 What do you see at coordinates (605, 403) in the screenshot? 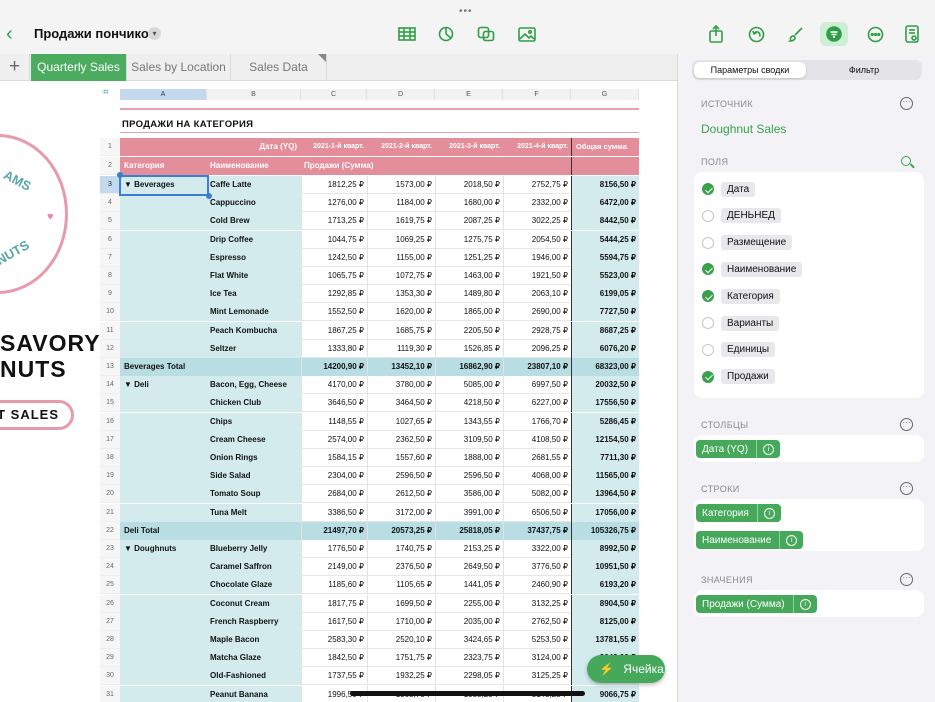
I see `grand-total-cell: 17556,50 ₽` at bounding box center [605, 403].